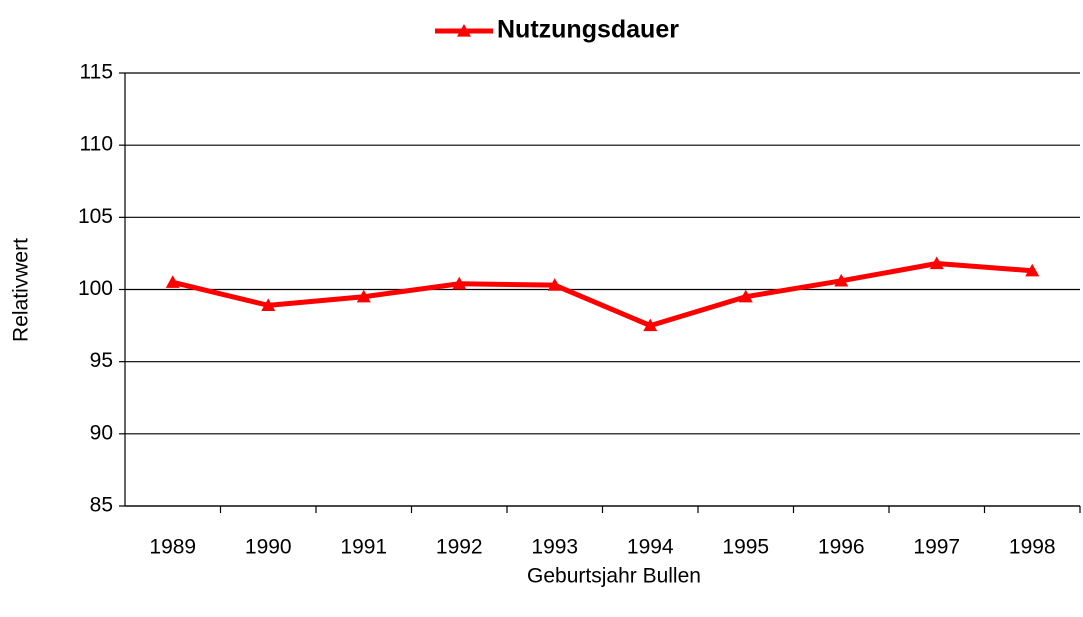 Image resolution: width=1083 pixels, height=617 pixels. I want to click on x-tick-label: 1997, so click(936, 547).